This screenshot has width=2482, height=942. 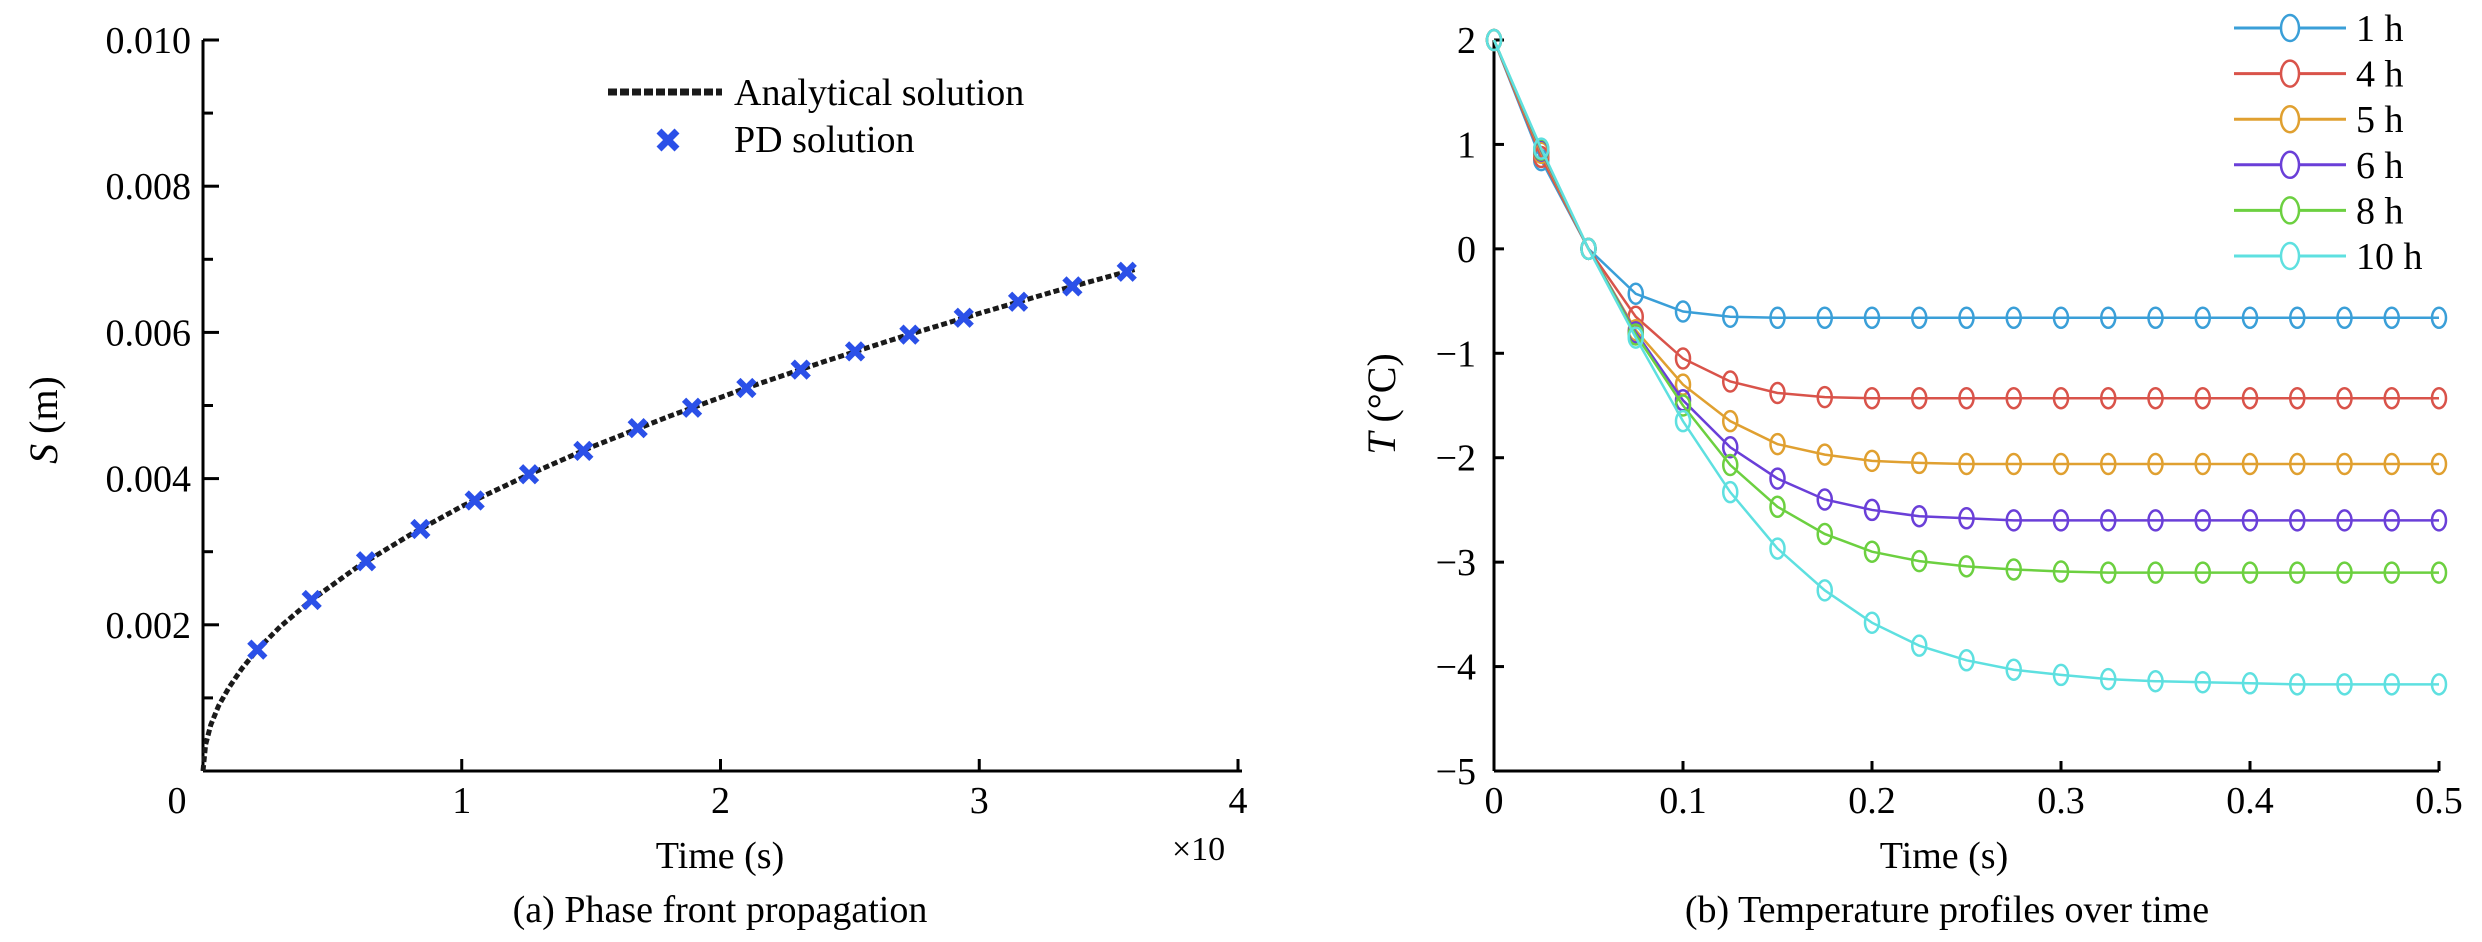 What do you see at coordinates (1494, 801) in the screenshot?
I see `x-tick-label: 0` at bounding box center [1494, 801].